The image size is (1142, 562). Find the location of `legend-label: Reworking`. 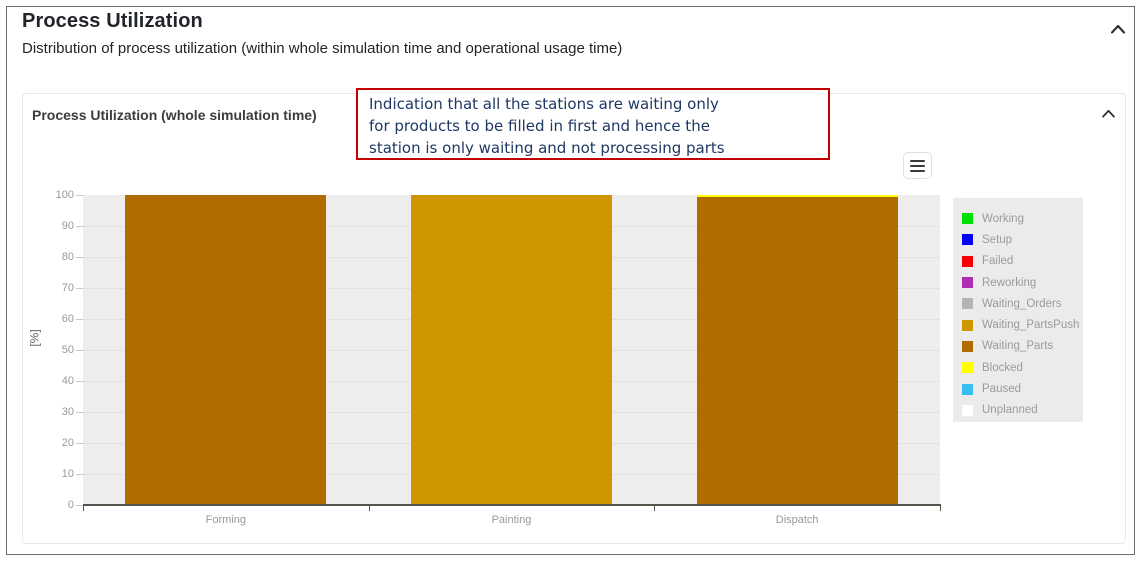

legend-label: Reworking is located at coordinates (1009, 282).